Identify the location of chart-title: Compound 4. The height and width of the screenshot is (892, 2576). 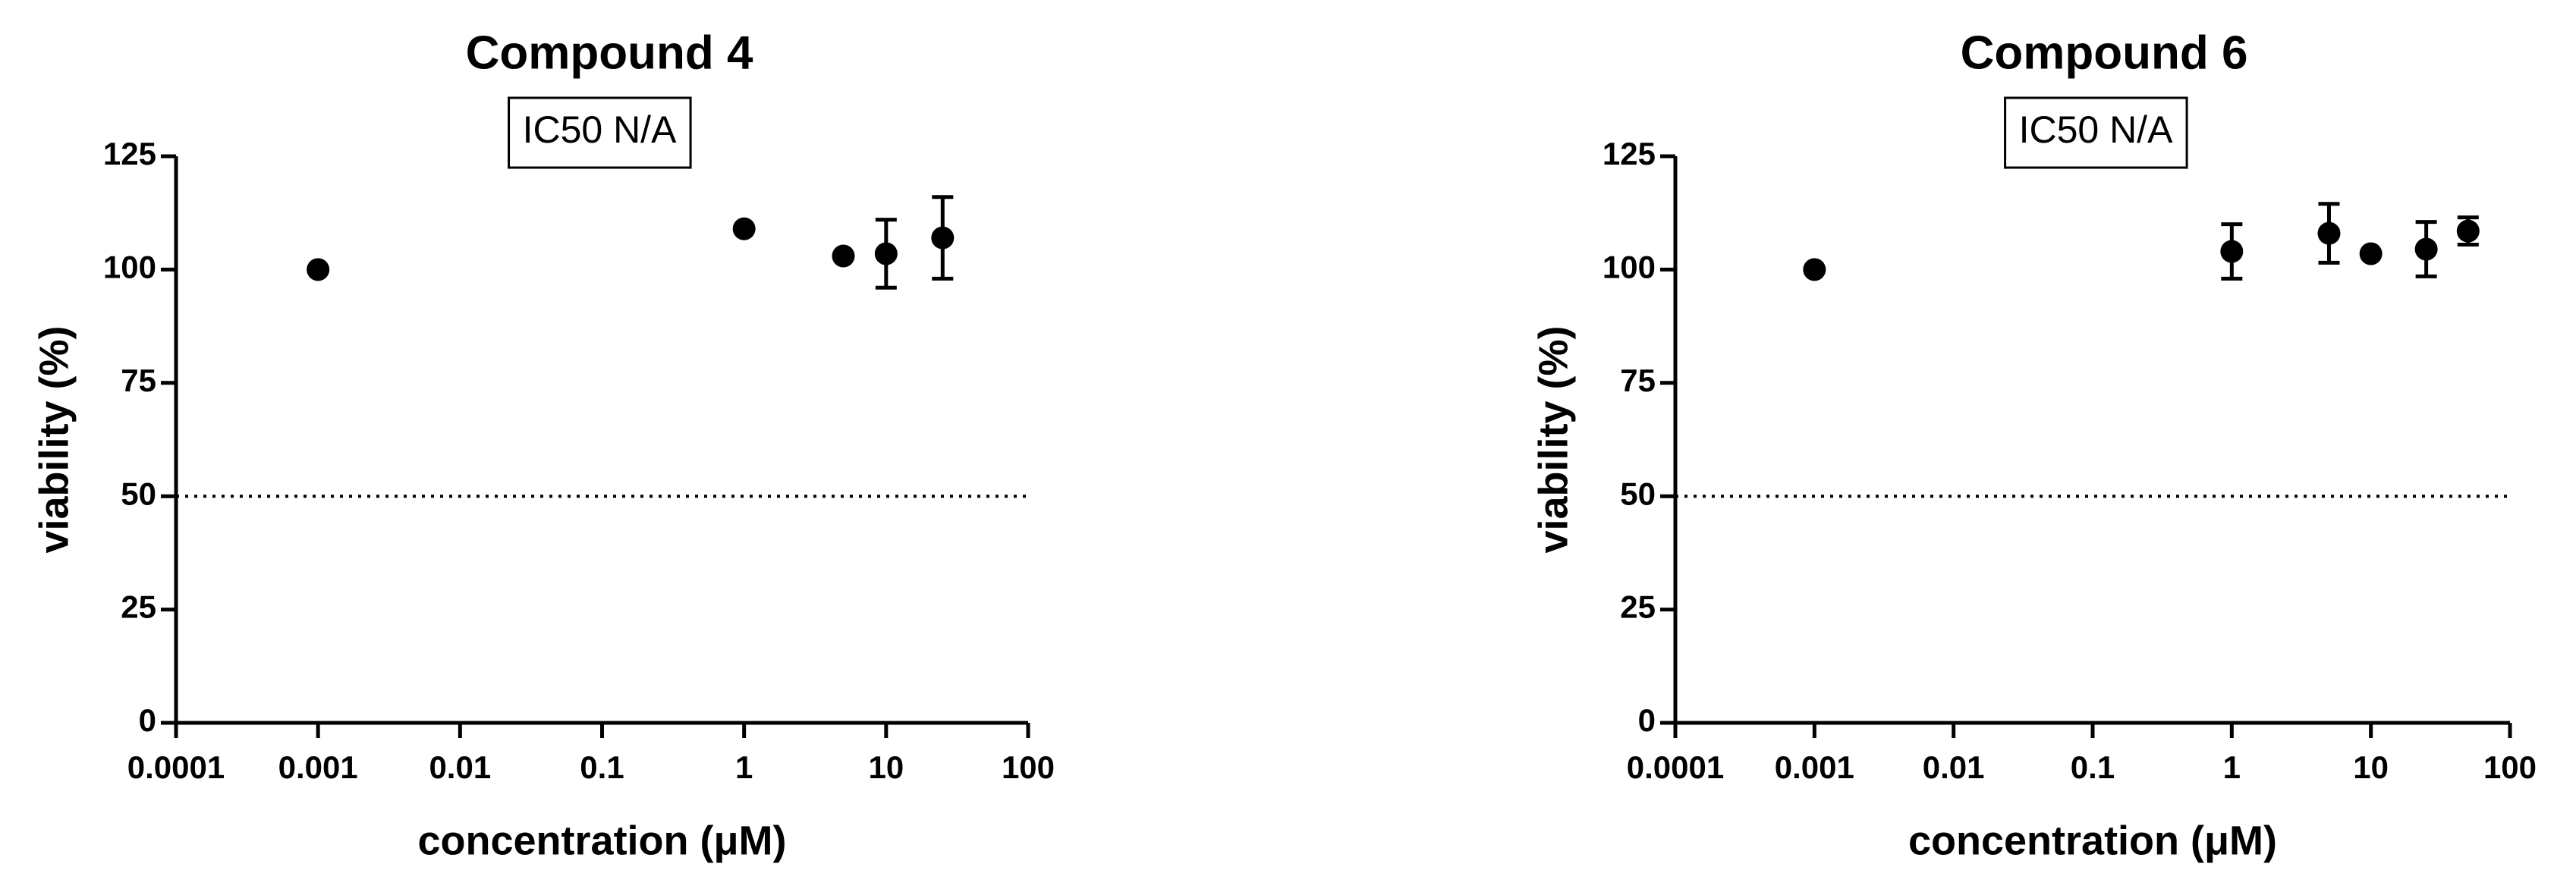
(609, 53).